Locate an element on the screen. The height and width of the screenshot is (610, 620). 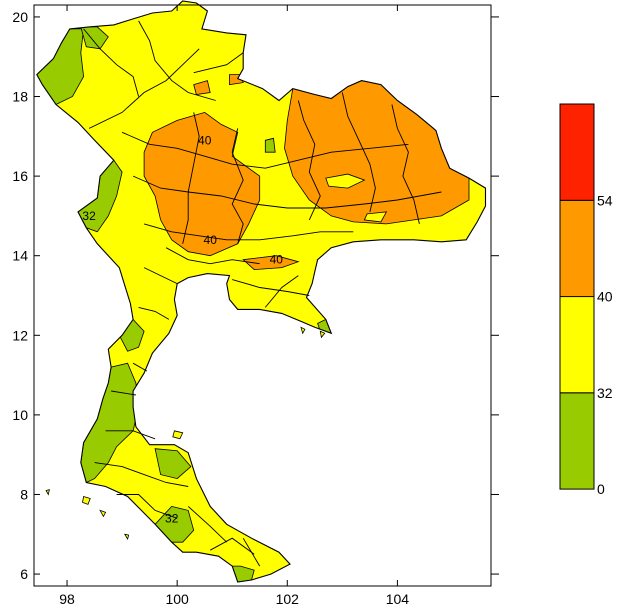
legend-label: 32 is located at coordinates (605, 393).